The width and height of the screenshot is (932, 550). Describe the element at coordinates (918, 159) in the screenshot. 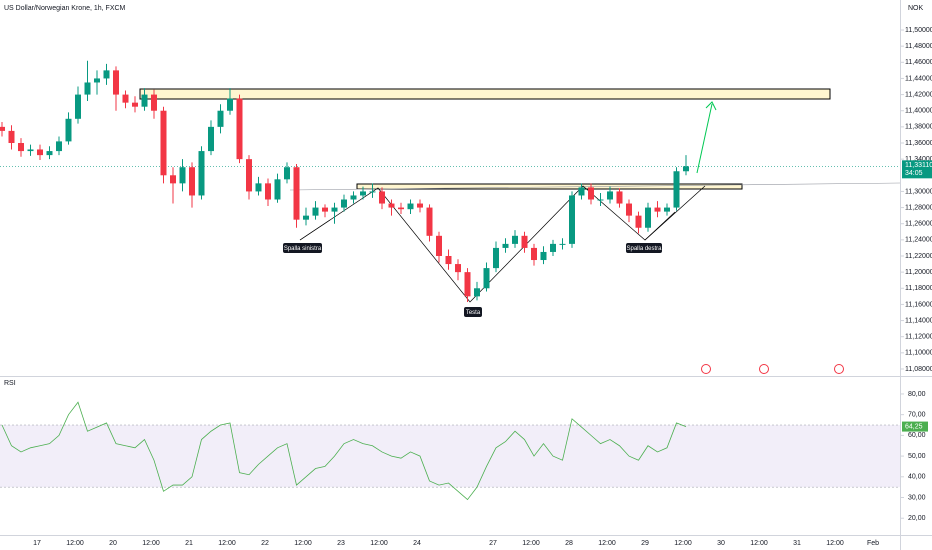

I see `y-tick-label: 11,34000` at that location.